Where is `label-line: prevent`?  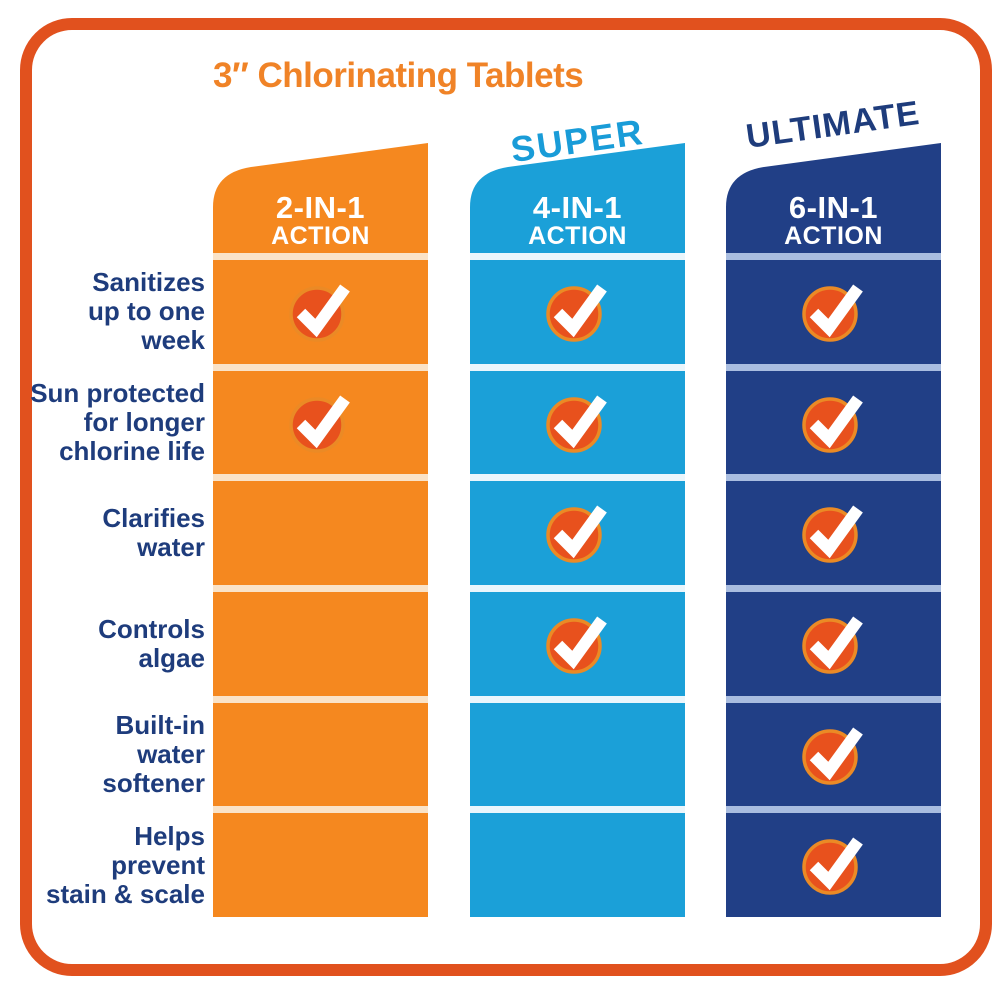 label-line: prevent is located at coordinates (158, 864).